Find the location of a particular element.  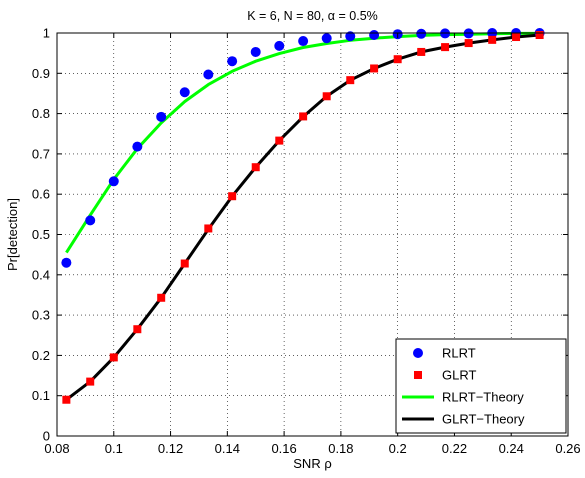

y-tick-label: 0.9 is located at coordinates (41, 73).